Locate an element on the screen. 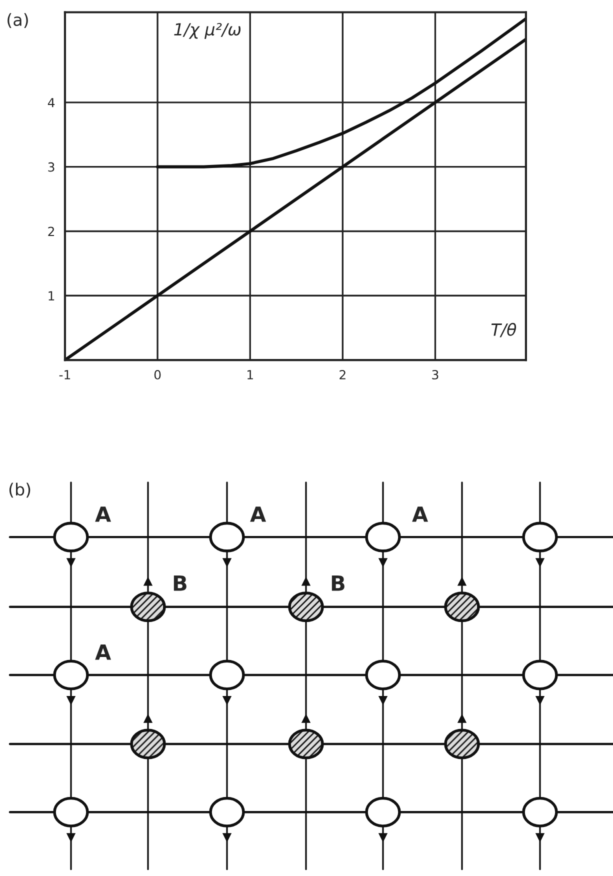 The width and height of the screenshot is (613, 876). x-tick-label: 1 is located at coordinates (250, 375).